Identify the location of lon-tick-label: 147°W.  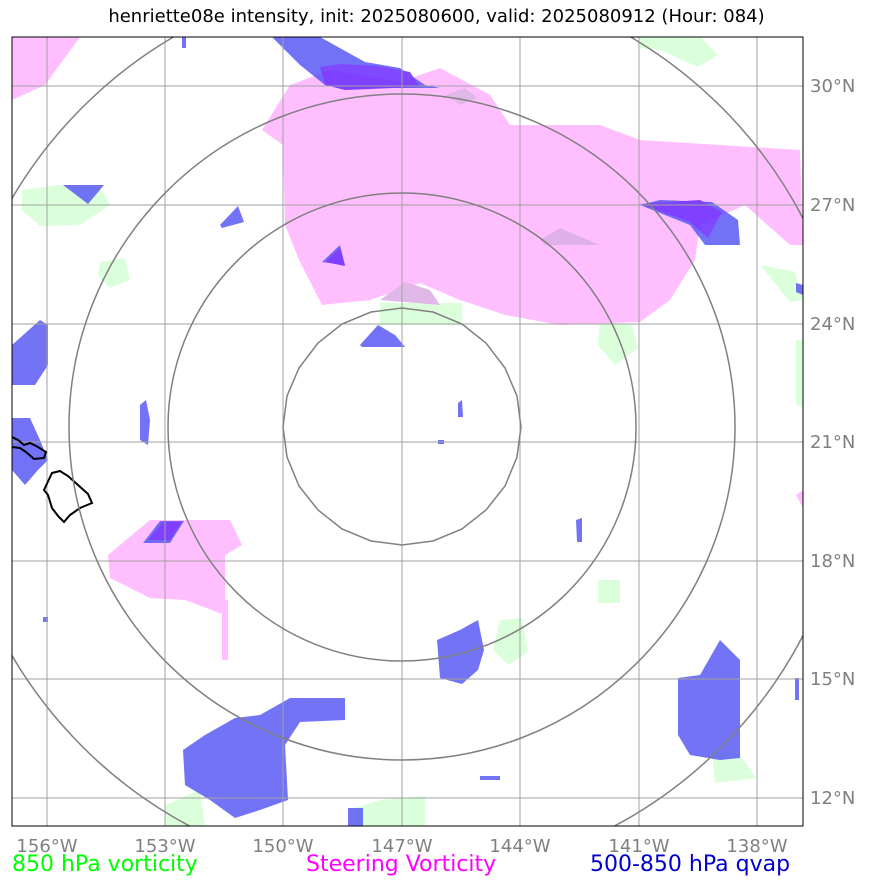
(401, 846).